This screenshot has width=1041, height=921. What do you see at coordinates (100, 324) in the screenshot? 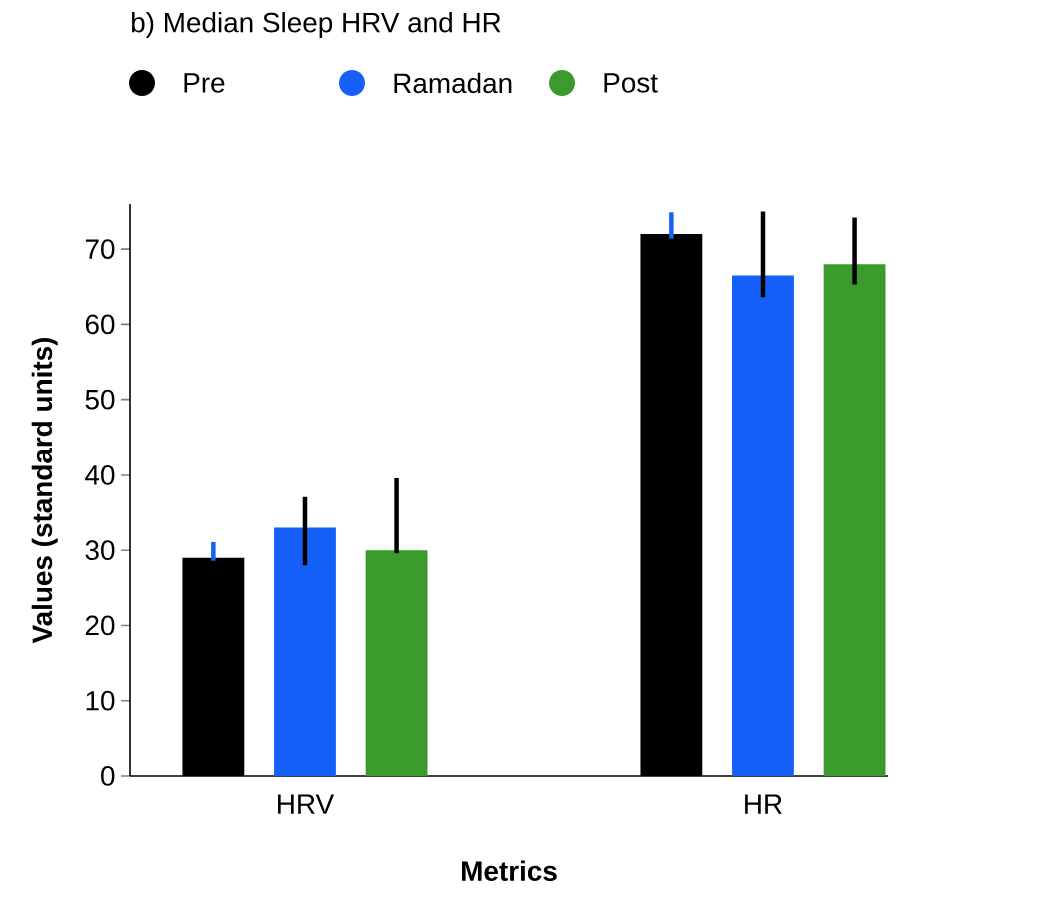
I see `y-tick-label: 60` at bounding box center [100, 324].